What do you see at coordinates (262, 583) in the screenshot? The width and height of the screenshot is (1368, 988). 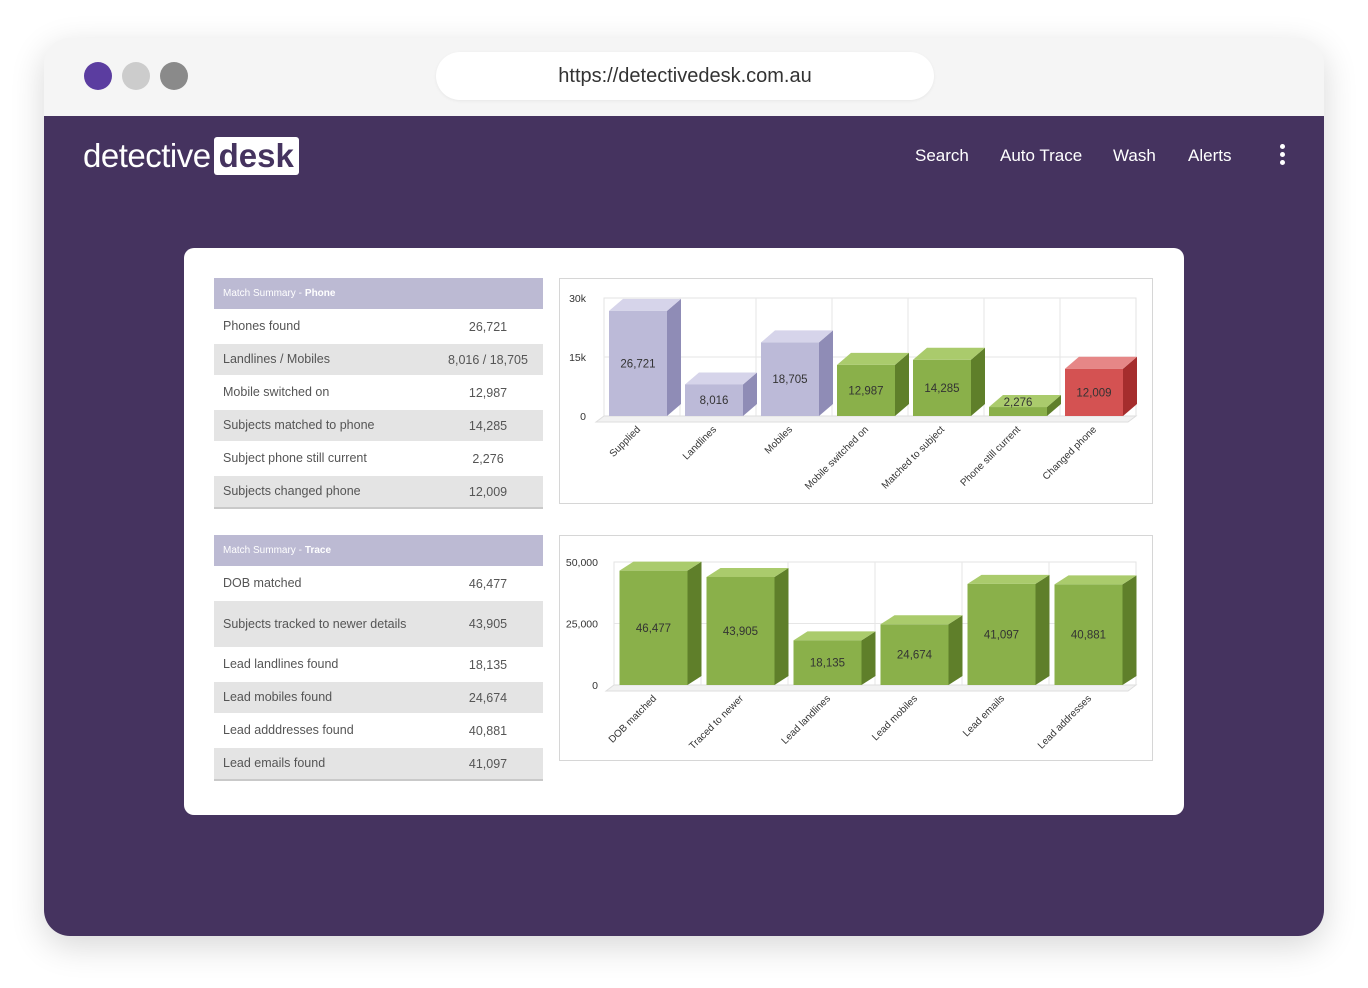 I see `row-label: DOB matched` at bounding box center [262, 583].